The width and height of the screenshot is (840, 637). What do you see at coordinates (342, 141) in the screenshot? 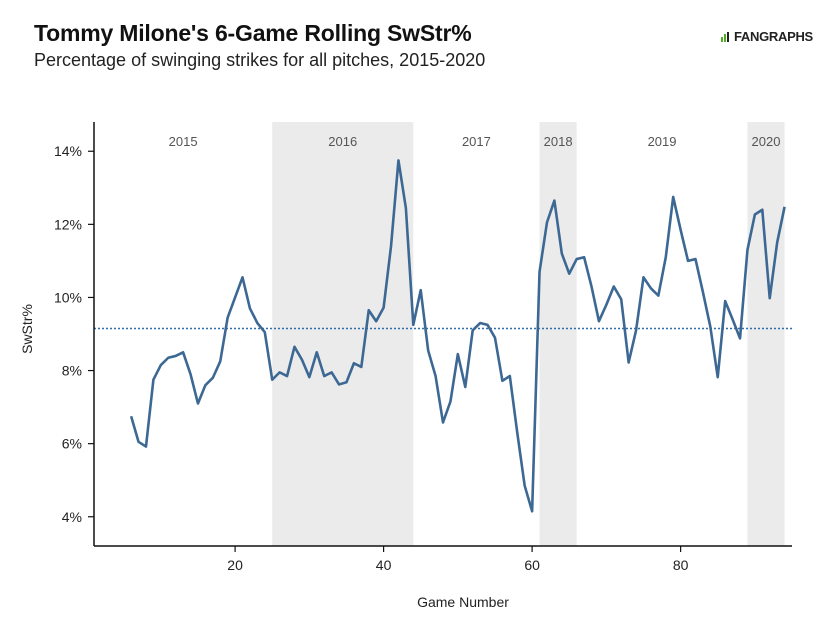
I see `season-label-2016: 2016` at bounding box center [342, 141].